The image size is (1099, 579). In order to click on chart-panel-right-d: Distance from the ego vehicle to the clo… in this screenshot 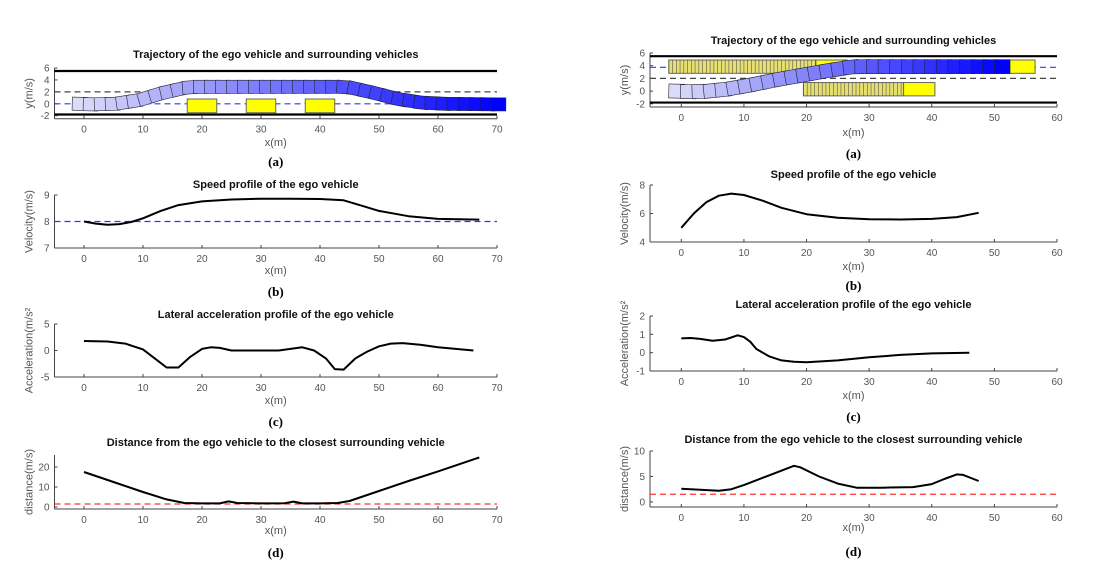, I will do `click(841, 496)`.